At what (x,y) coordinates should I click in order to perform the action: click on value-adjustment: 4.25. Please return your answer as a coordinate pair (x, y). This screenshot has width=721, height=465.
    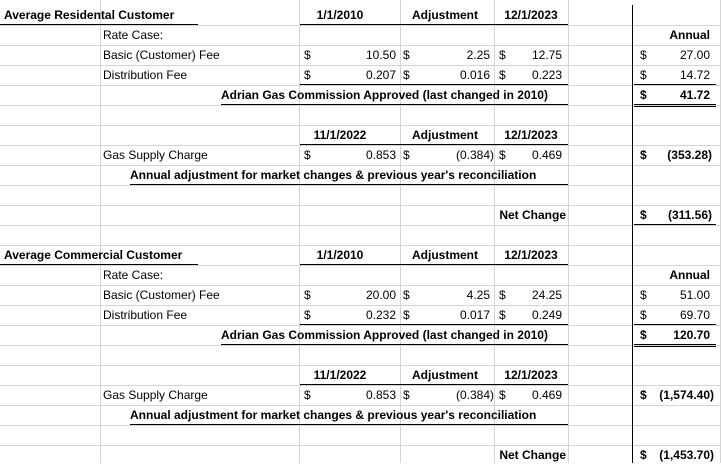
    Looking at the image, I should click on (478, 295).